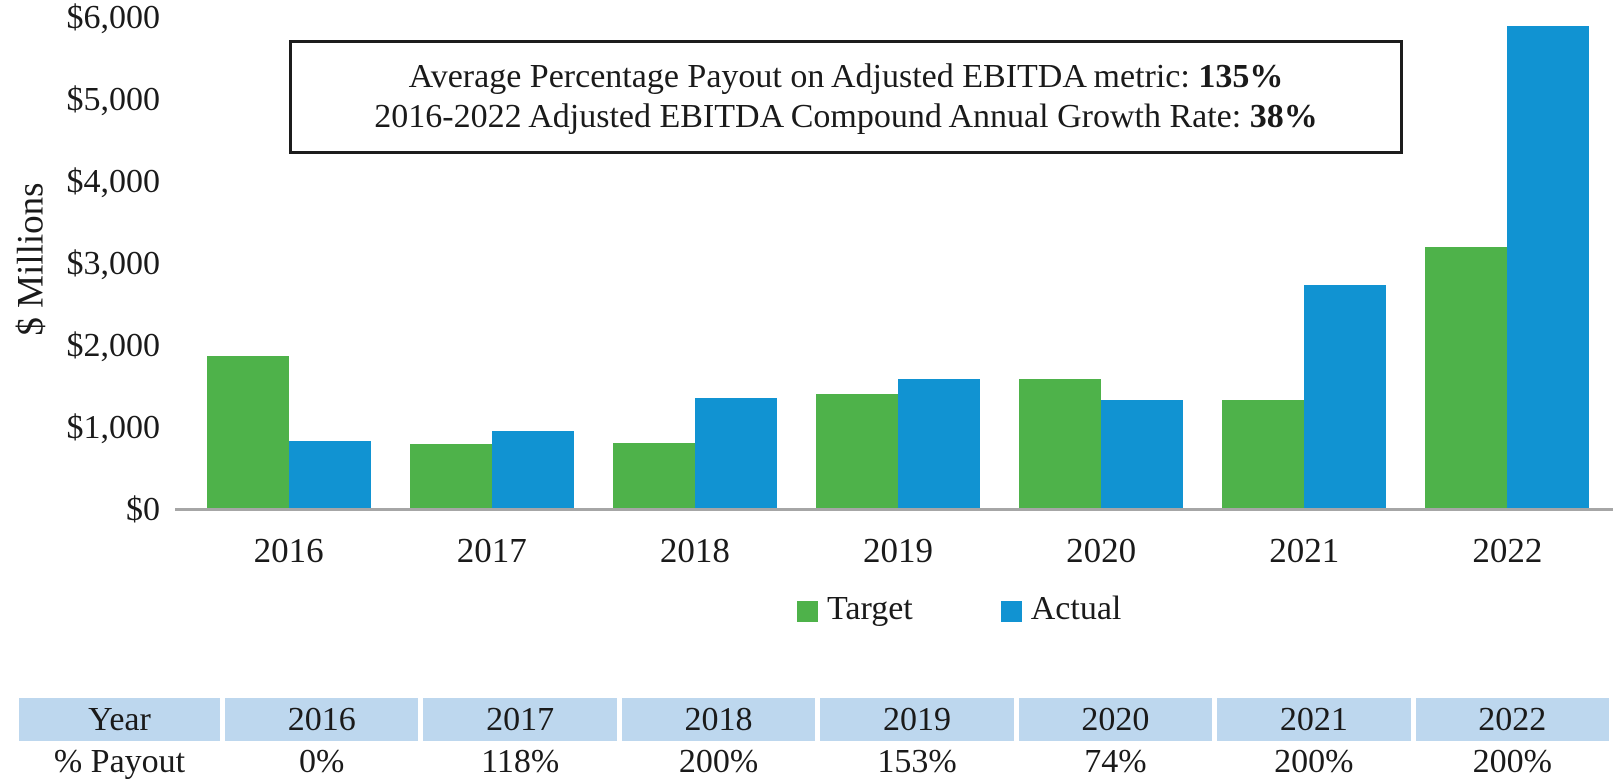  What do you see at coordinates (113, 263) in the screenshot?
I see `y-tick-label: $3,000` at bounding box center [113, 263].